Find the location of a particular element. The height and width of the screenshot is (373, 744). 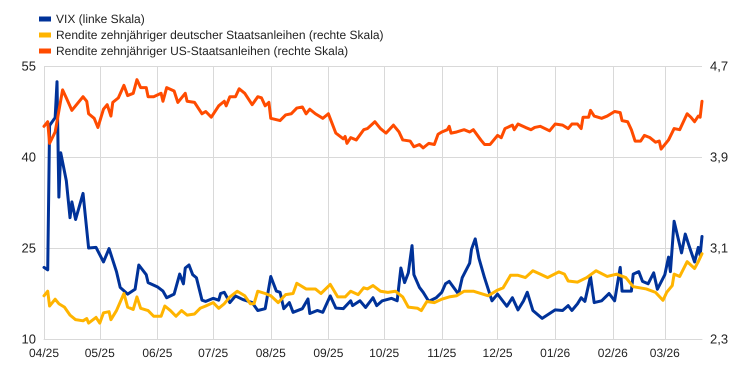

y-tick-label: 40 is located at coordinates (29, 157).